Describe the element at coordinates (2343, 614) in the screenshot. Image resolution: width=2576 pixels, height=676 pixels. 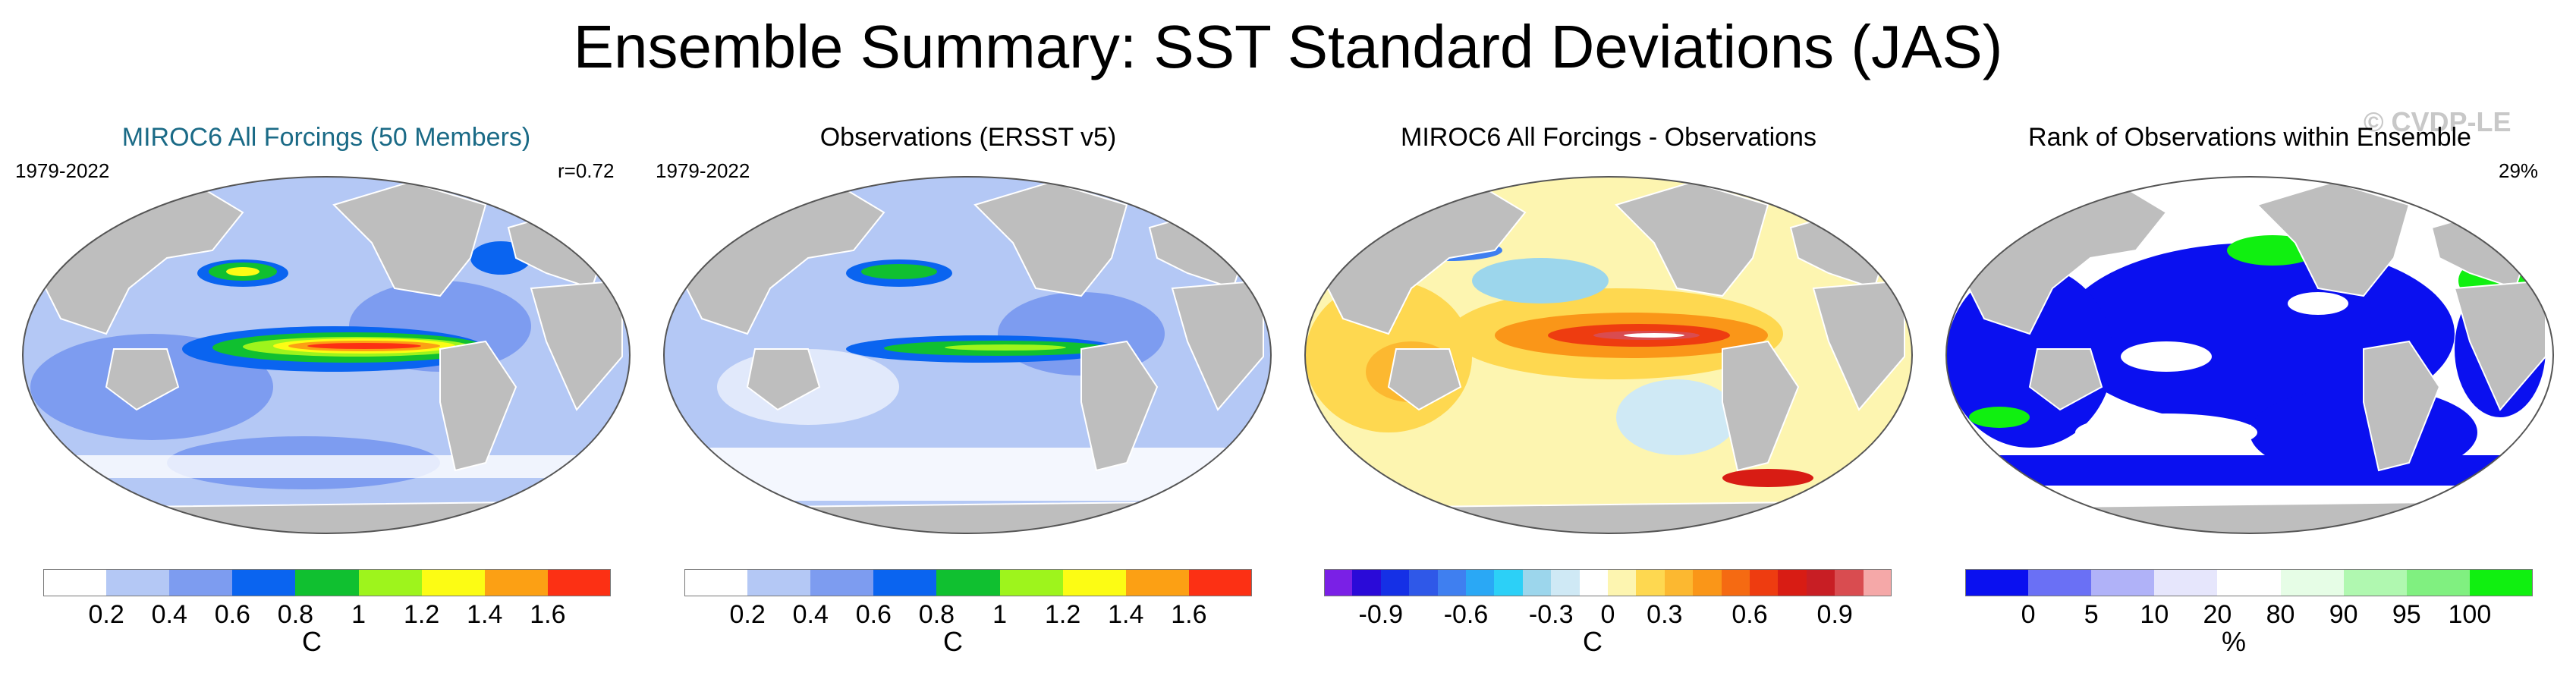
I see `colorbar-tick-label: 90` at that location.